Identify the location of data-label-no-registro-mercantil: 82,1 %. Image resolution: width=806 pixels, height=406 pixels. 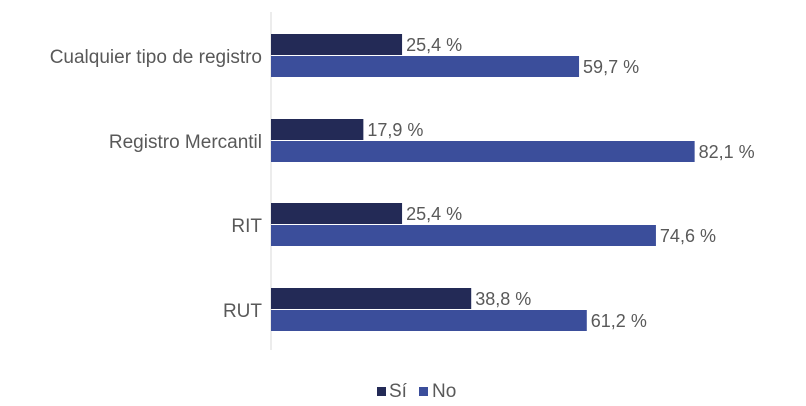
(727, 152).